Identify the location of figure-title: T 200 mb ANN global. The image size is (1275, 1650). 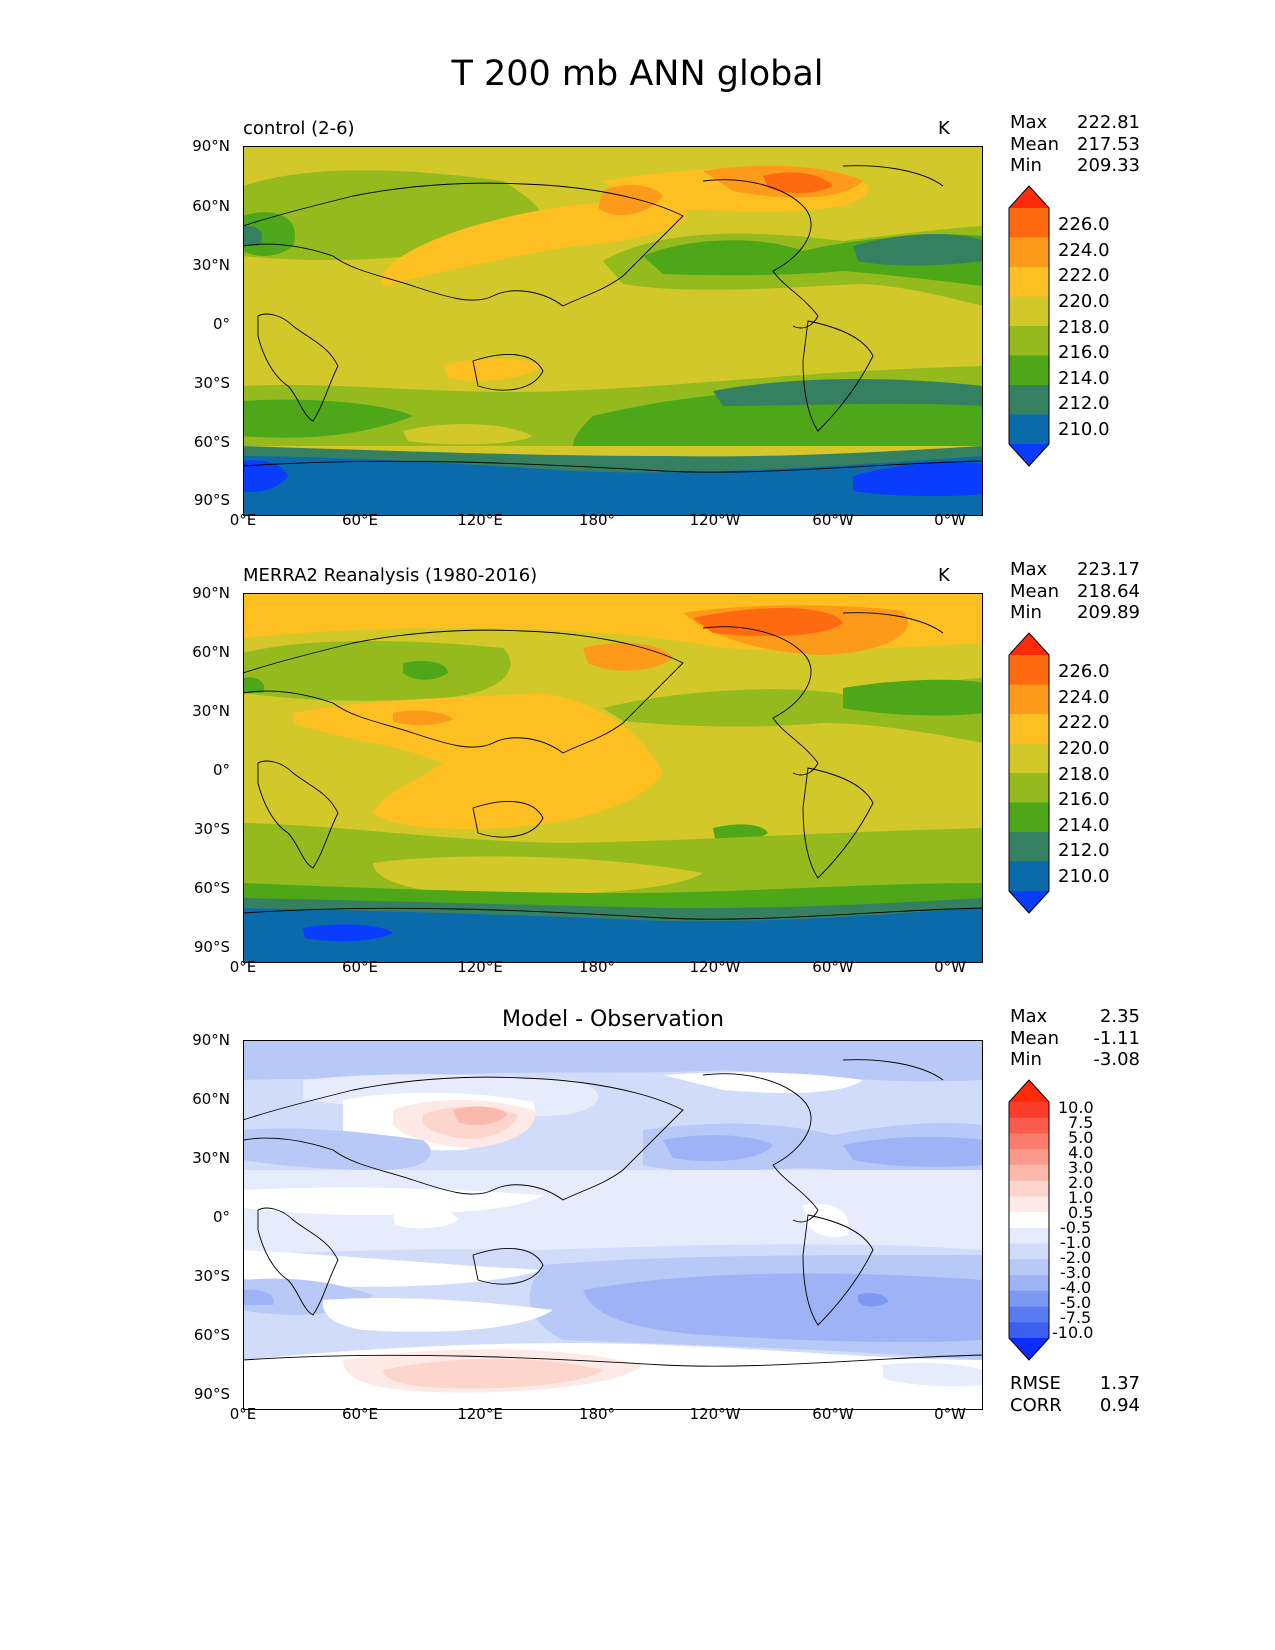
(637, 74).